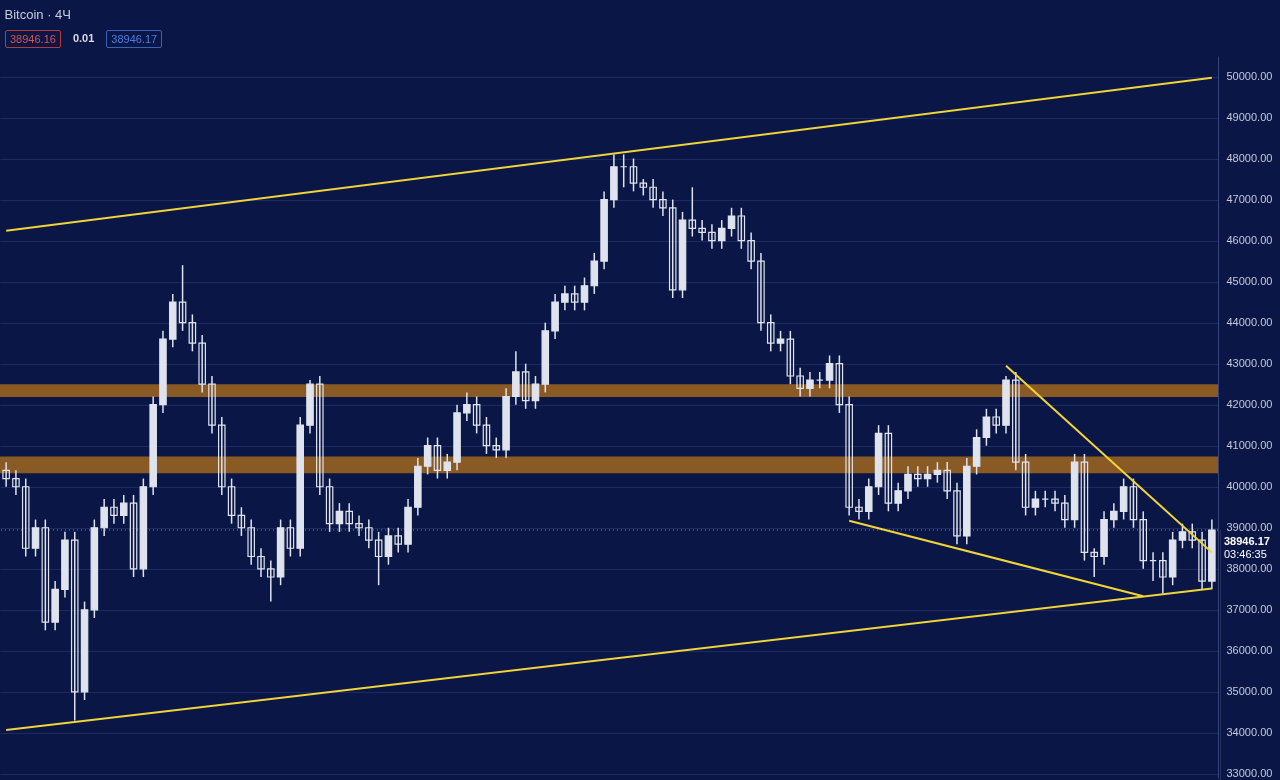 Image resolution: width=1280 pixels, height=780 pixels. Describe the element at coordinates (1249, 281) in the screenshot. I see `y-tick-label: 45000.00` at that location.